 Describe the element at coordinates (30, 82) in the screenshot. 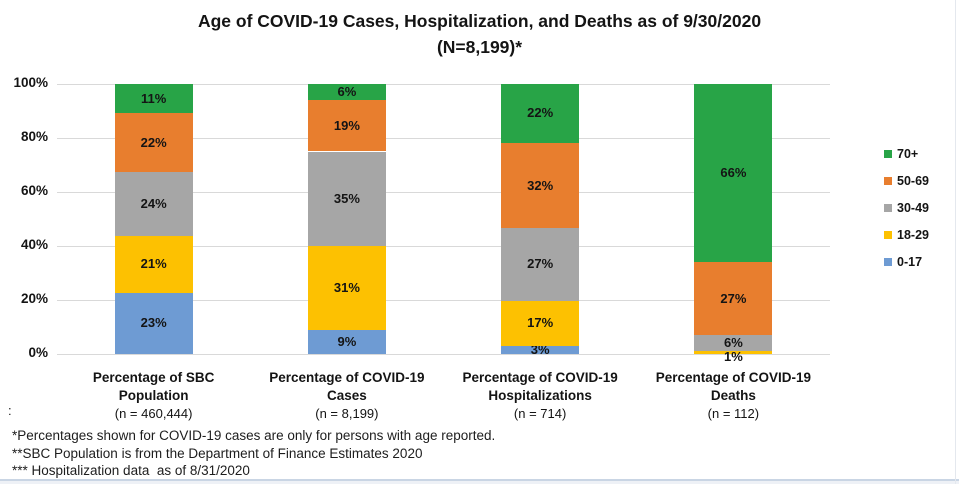

I see `y-tick-label: 100%` at that location.